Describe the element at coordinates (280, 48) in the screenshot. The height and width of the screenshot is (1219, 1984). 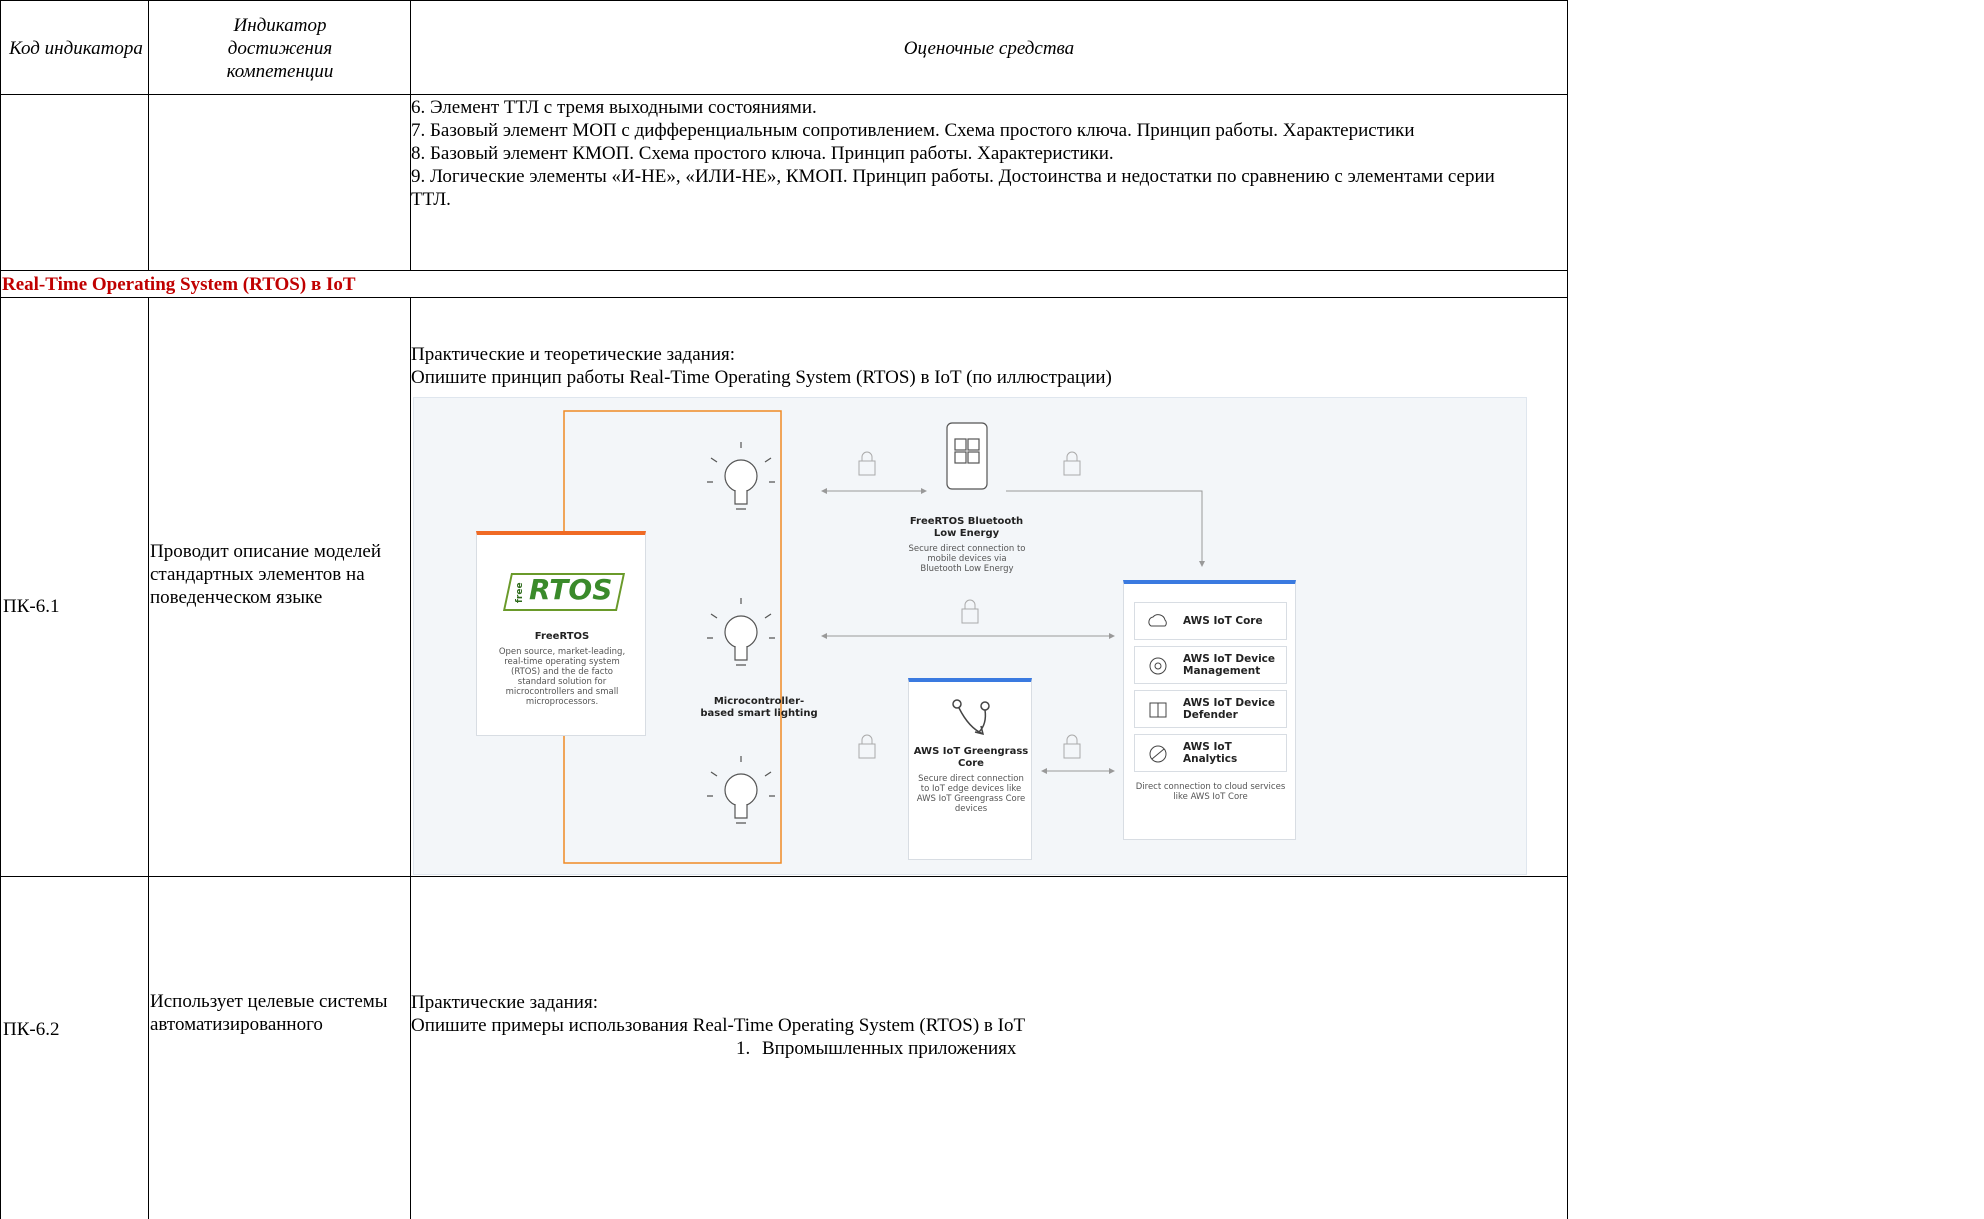
I see `header-indicator: Индикатор достижения компетенции` at that location.